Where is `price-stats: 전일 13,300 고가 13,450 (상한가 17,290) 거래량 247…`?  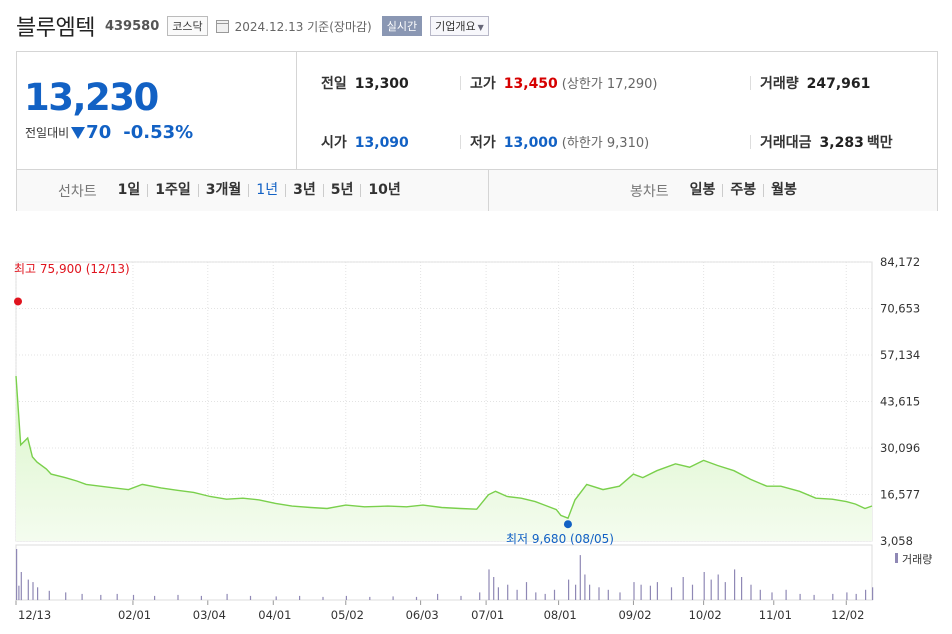 price-stats: 전일 13,300 고가 13,450 (상한가 17,290) 거래량 247… is located at coordinates (618, 110).